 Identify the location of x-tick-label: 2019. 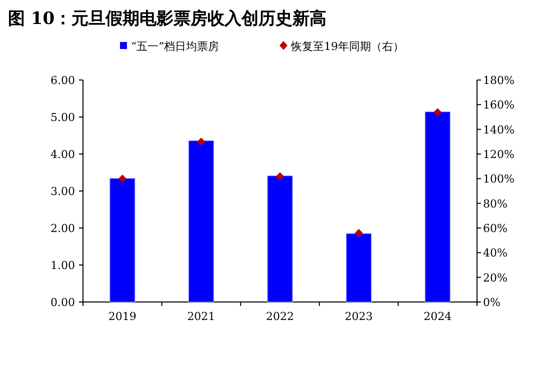
(122, 316).